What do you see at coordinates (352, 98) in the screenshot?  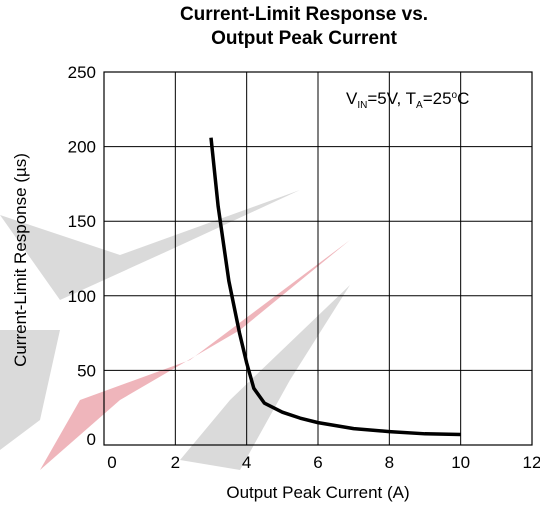 I see `annotation-part: V` at bounding box center [352, 98].